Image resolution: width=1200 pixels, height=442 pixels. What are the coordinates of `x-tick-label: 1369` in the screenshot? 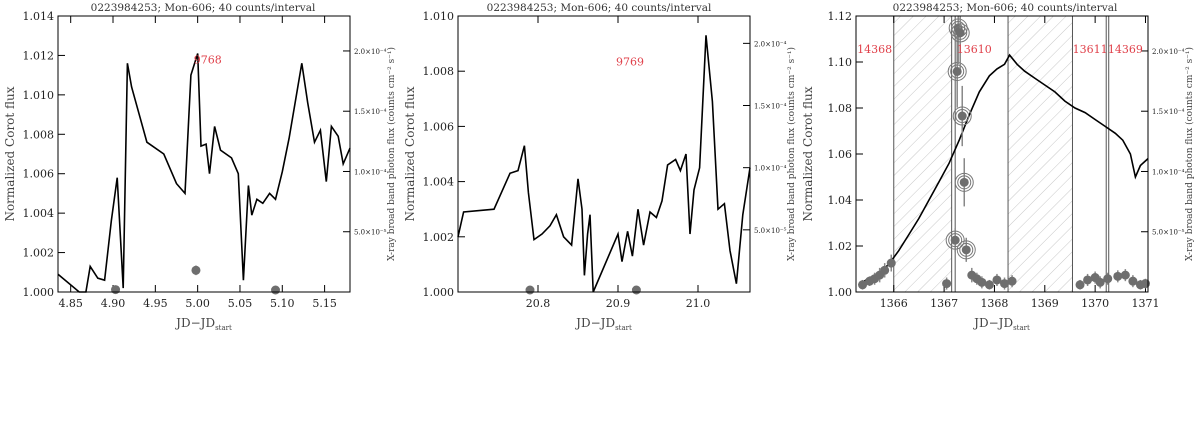 It's located at (1045, 303).